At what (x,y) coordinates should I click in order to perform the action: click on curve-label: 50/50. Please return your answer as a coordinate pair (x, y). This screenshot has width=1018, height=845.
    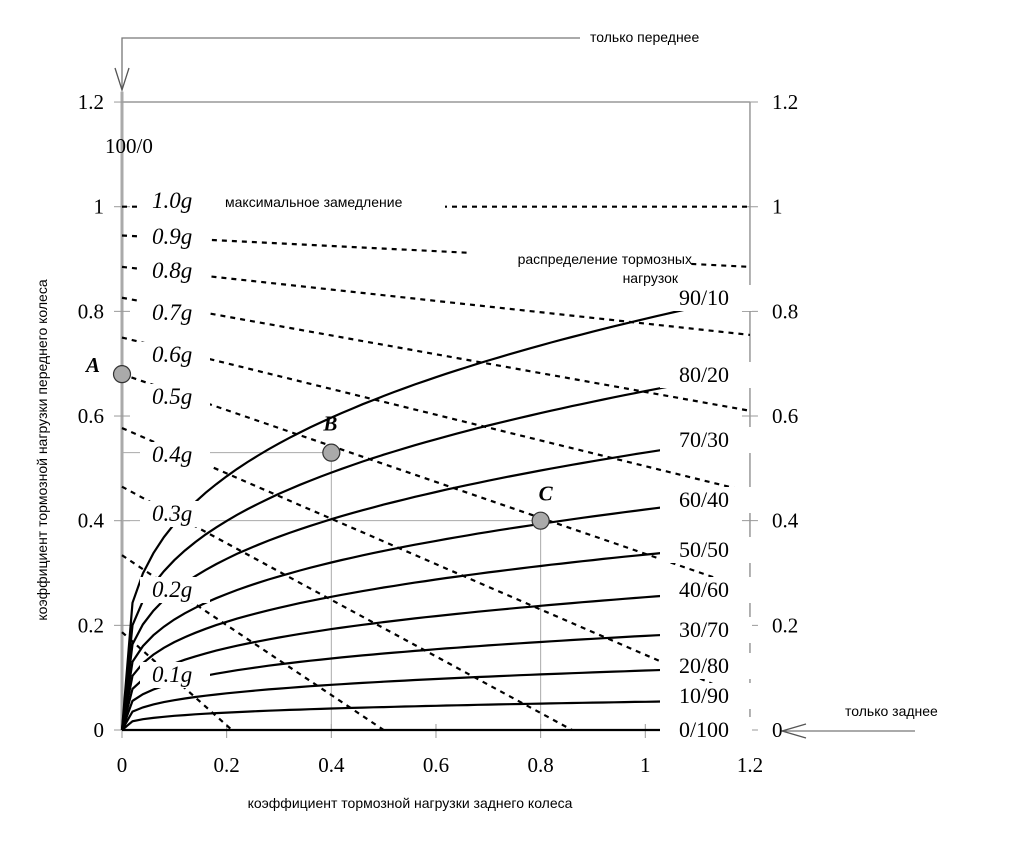
    Looking at the image, I should click on (704, 549).